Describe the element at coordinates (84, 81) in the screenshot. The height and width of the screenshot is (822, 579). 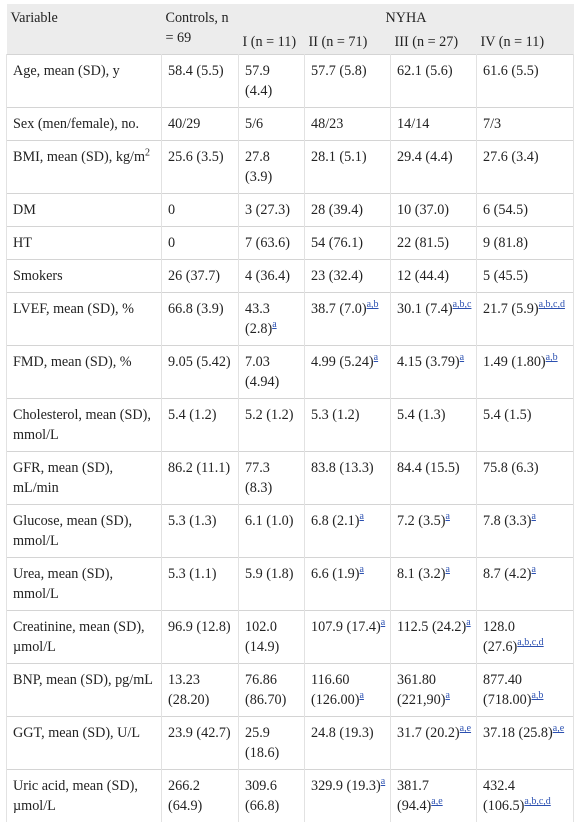
I see `row-label: Age, mean (SD), y` at that location.